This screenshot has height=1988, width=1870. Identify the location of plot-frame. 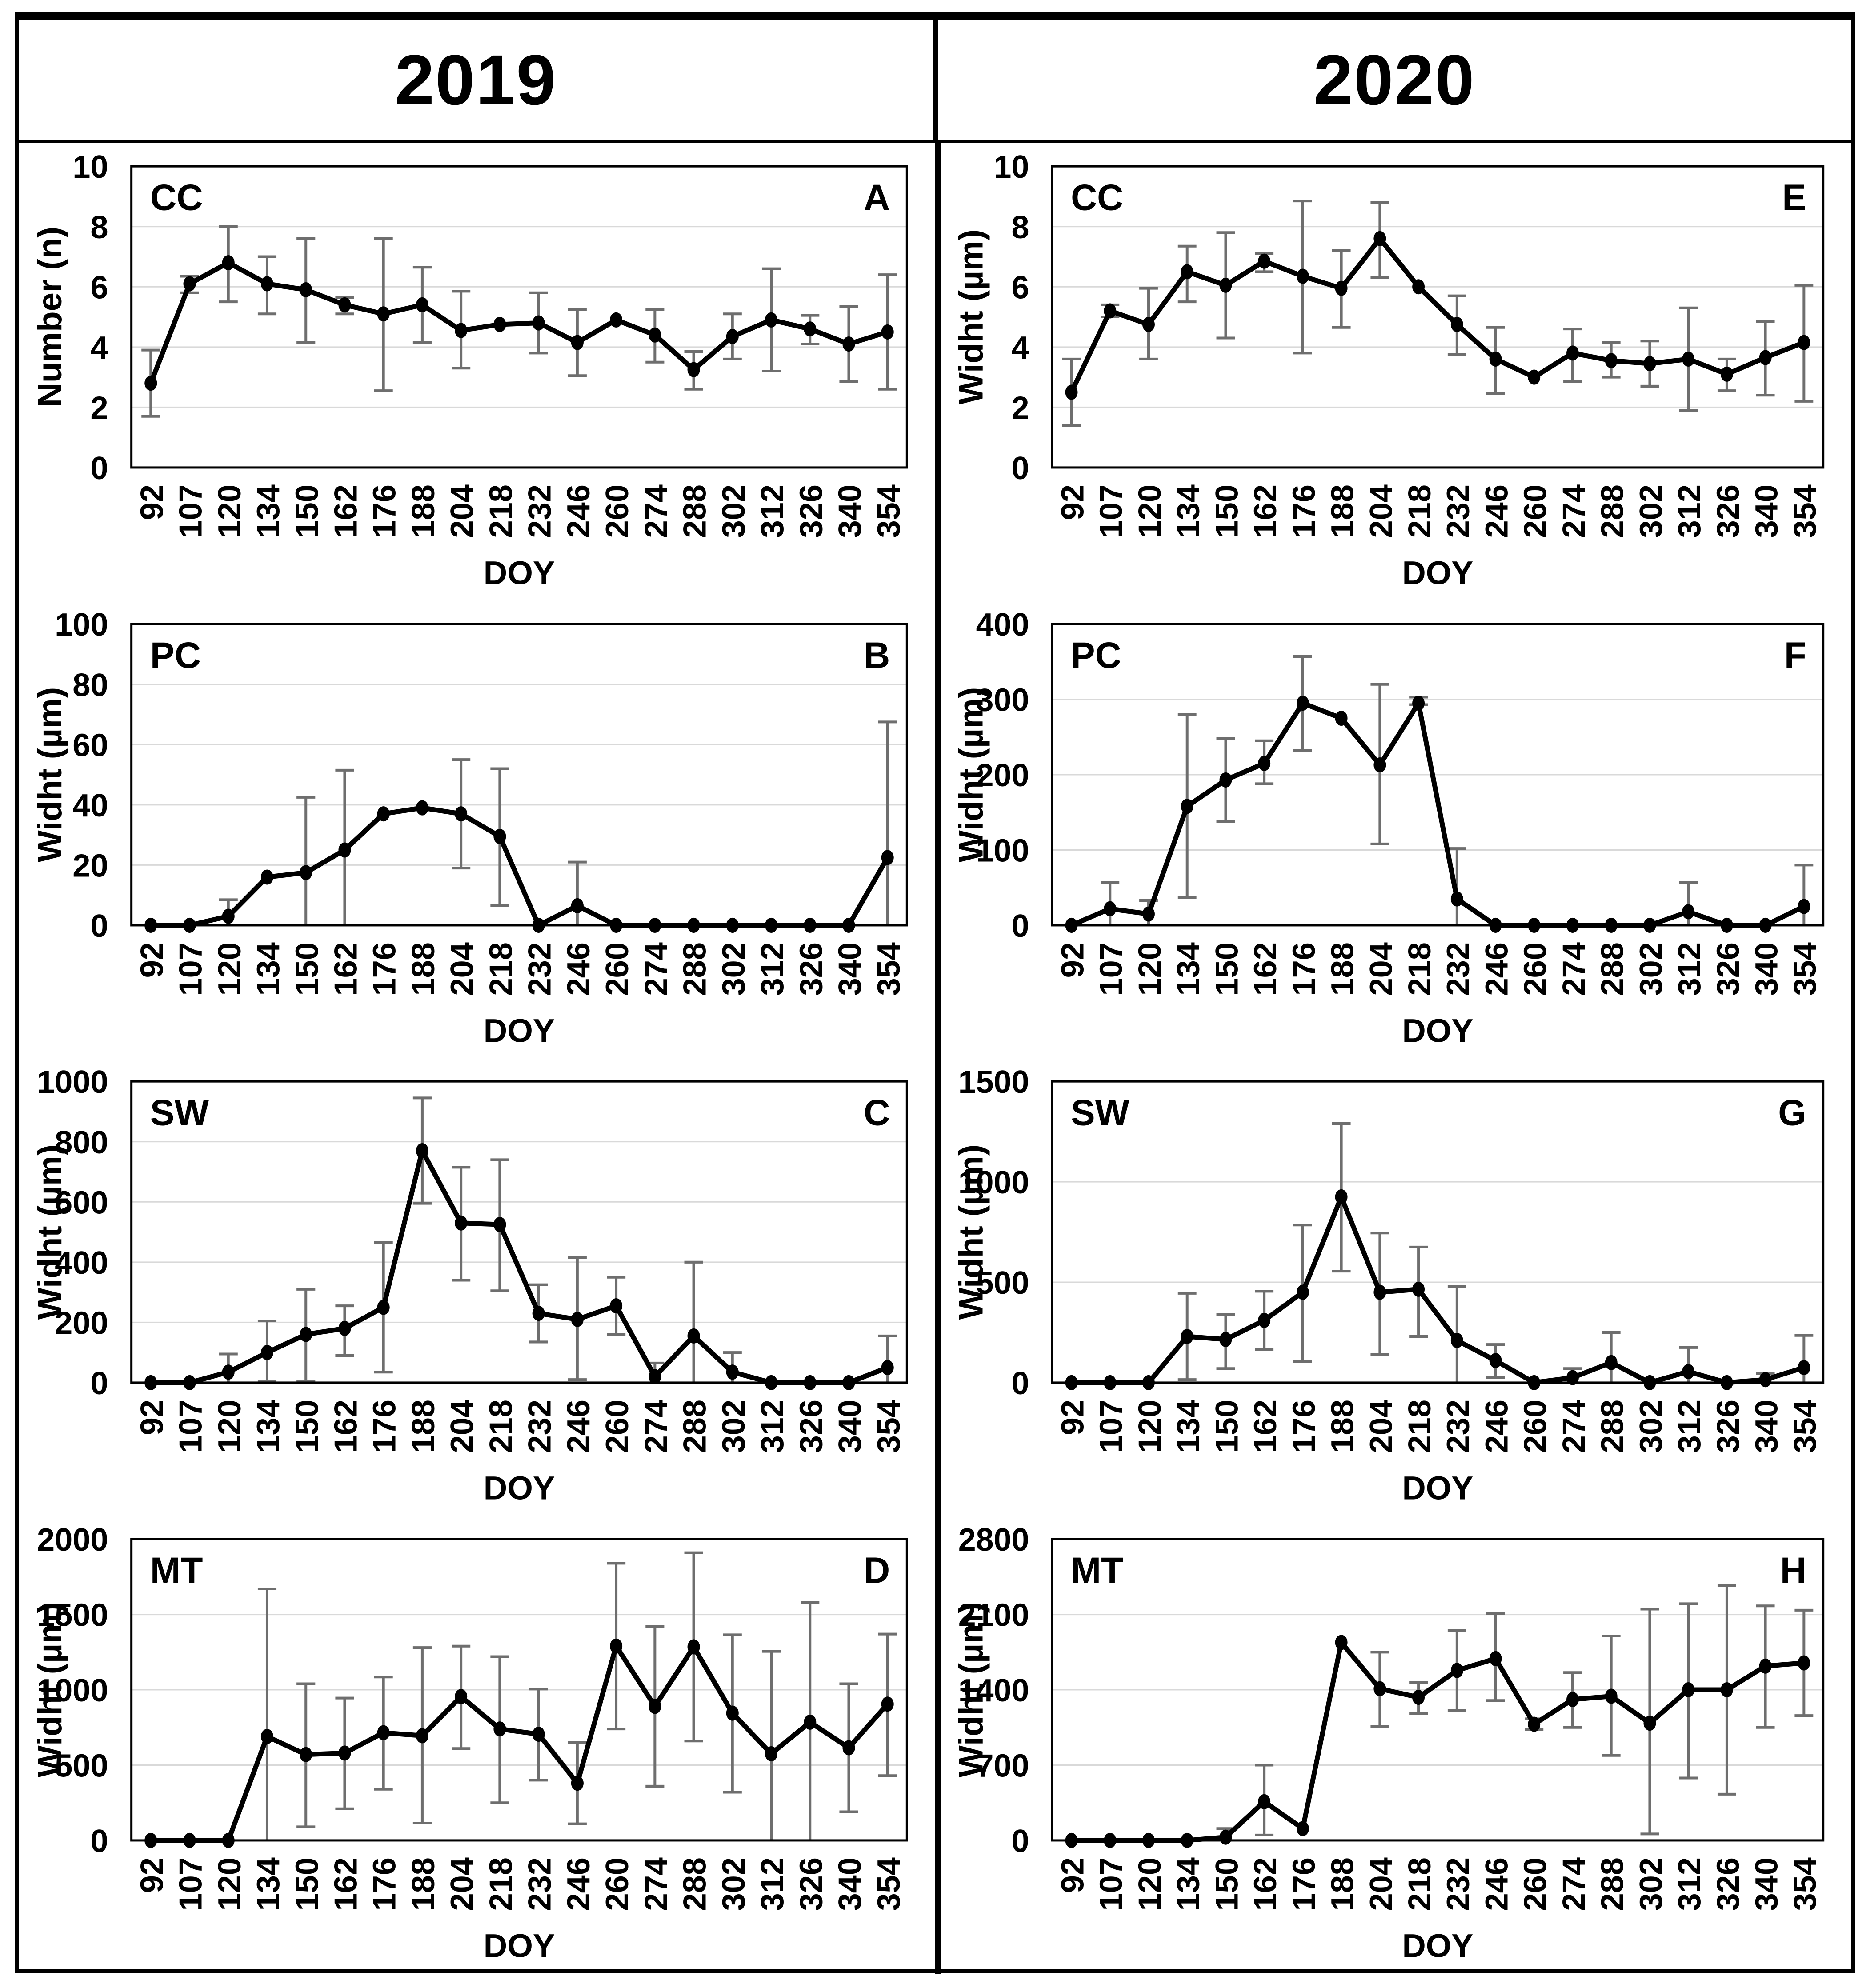
(1437, 1690).